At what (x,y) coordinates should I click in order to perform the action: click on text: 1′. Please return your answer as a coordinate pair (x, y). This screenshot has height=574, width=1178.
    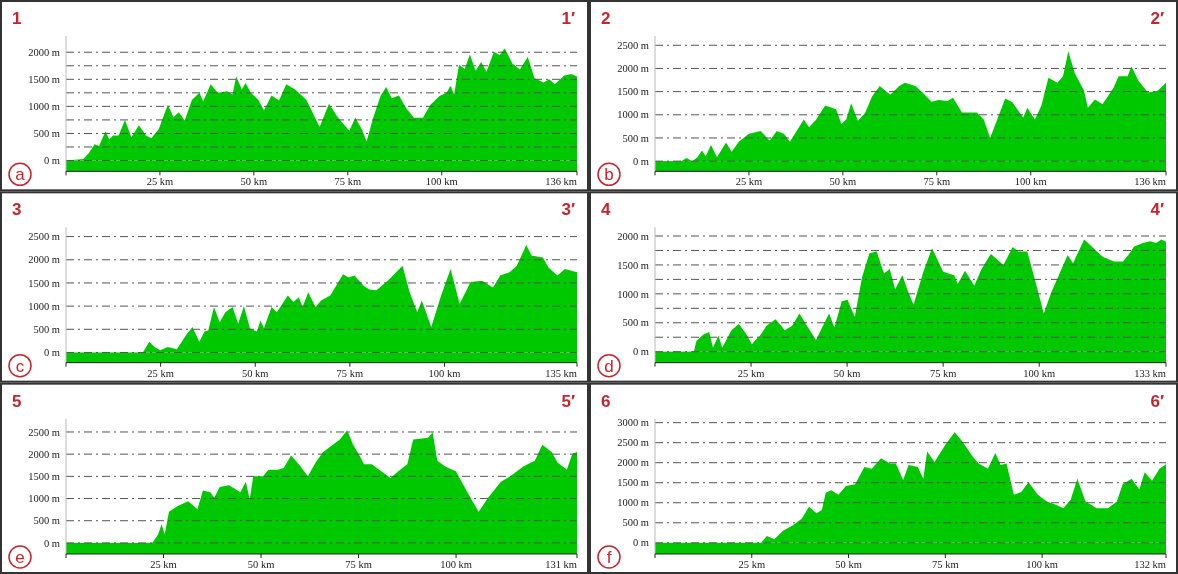
    Looking at the image, I should click on (568, 18).